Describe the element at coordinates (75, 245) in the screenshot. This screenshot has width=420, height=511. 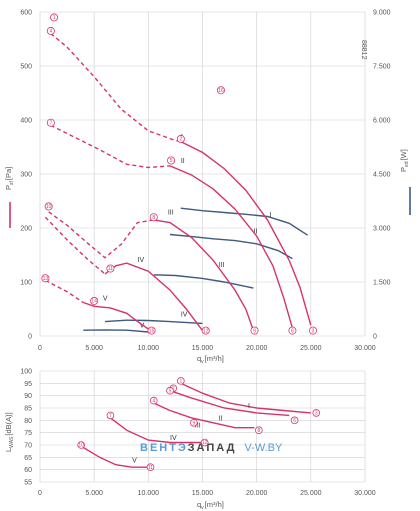
I see `pressure-line-dashed-IV` at that location.